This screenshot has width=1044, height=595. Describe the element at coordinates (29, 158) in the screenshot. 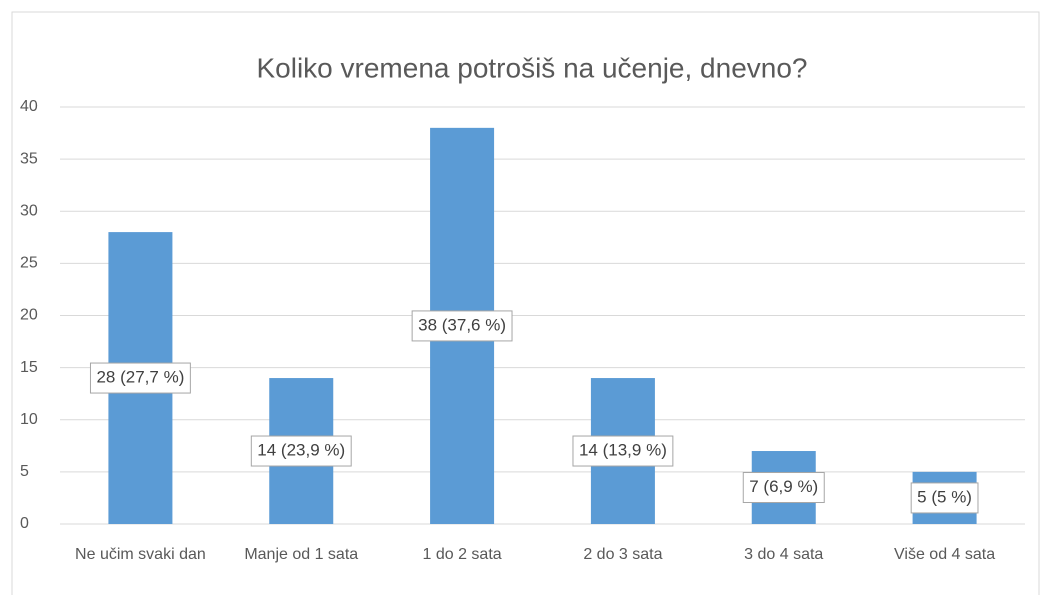

I see `y-tick-label: 35` at that location.